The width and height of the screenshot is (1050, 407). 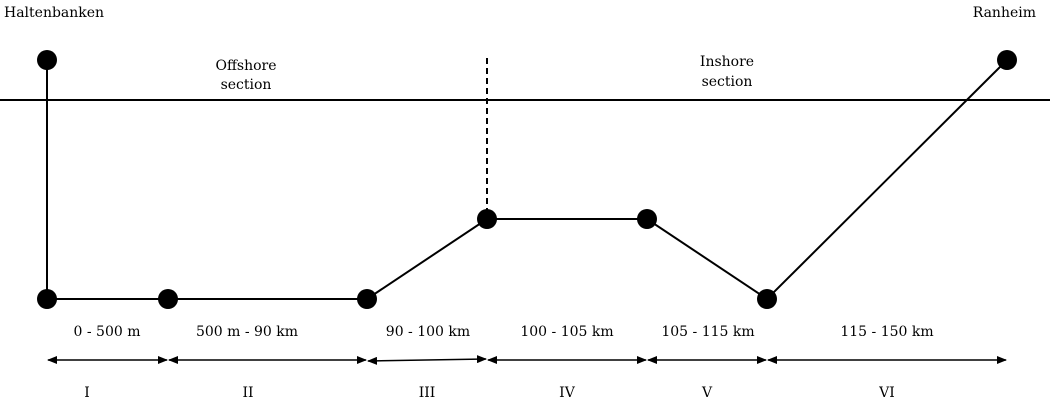 What do you see at coordinates (427, 393) in the screenshot?
I see `segment-roman-label: III` at bounding box center [427, 393].